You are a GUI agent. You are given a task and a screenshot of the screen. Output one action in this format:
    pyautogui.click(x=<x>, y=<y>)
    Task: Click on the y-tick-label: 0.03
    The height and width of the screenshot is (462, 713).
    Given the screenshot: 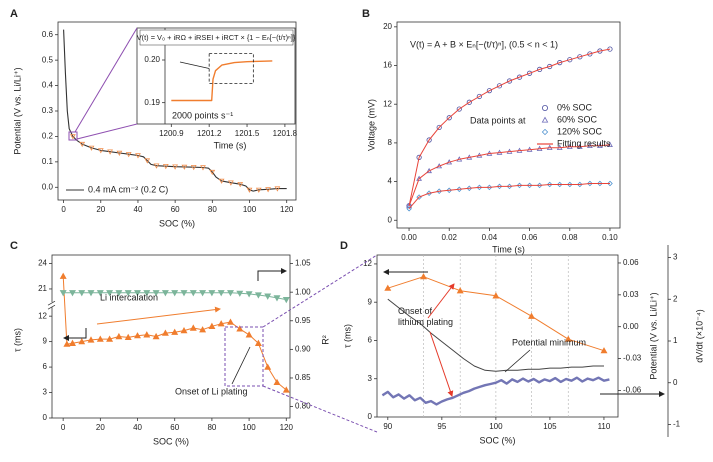 What is the action you would take?
    pyautogui.click(x=631, y=294)
    